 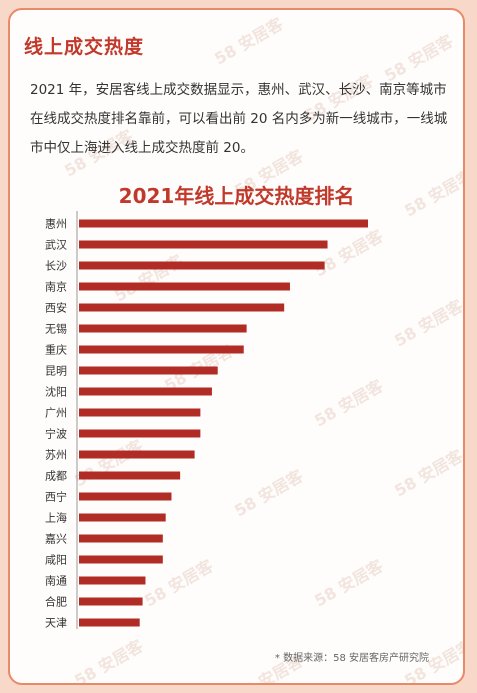 I want to click on category-label: 昆明, so click(x=56, y=371).